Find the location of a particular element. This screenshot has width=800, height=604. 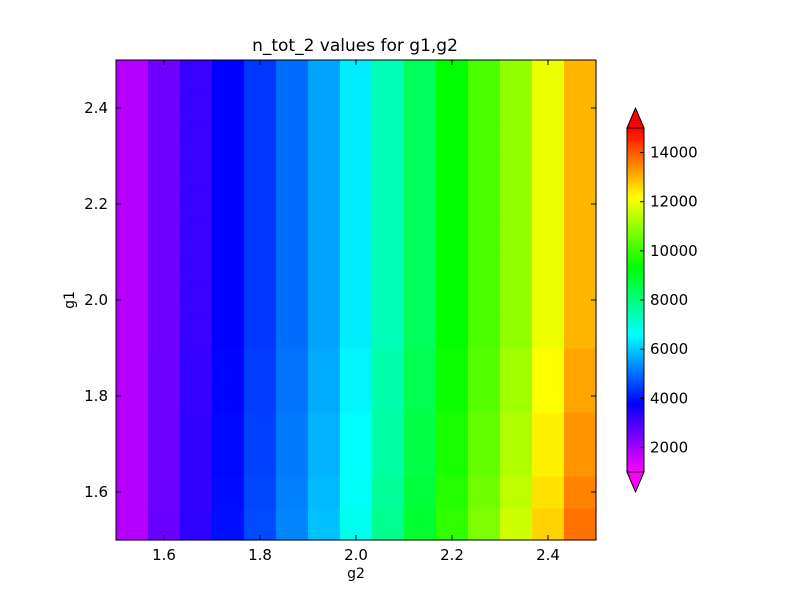

colorbar-tick-label: 12000 is located at coordinates (674, 202).